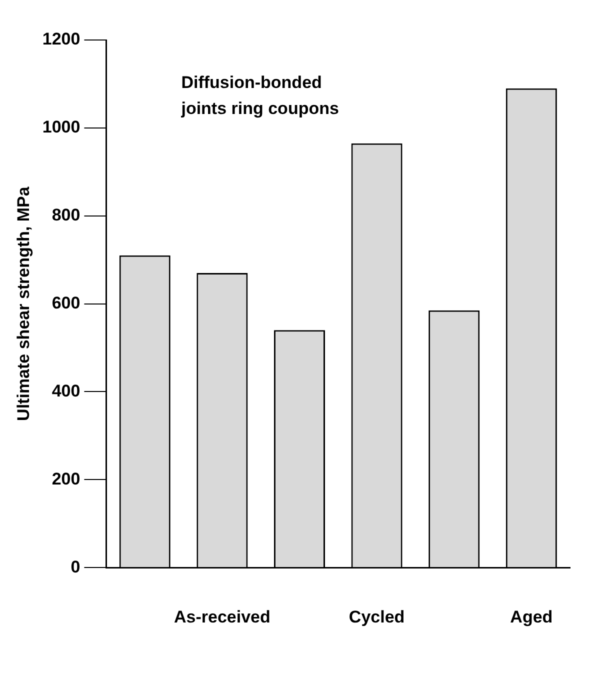  Describe the element at coordinates (75, 566) in the screenshot. I see `y-tick-label: 0` at that location.